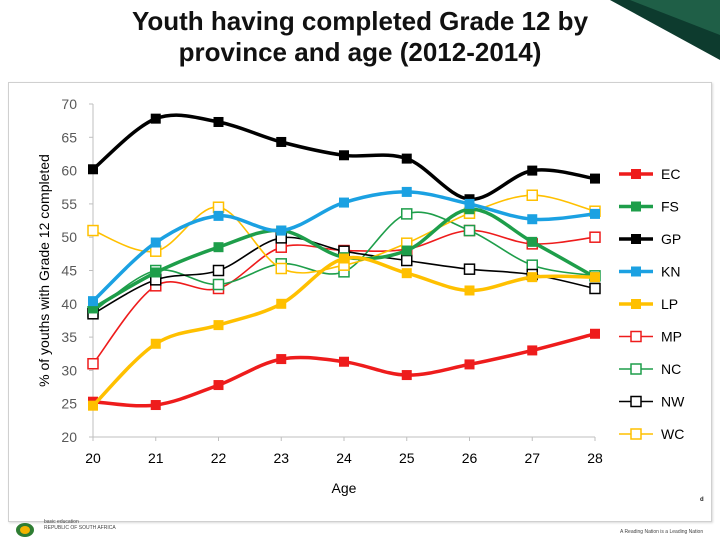  Describe the element at coordinates (69, 171) in the screenshot. I see `y-tick-label: 60` at that location.